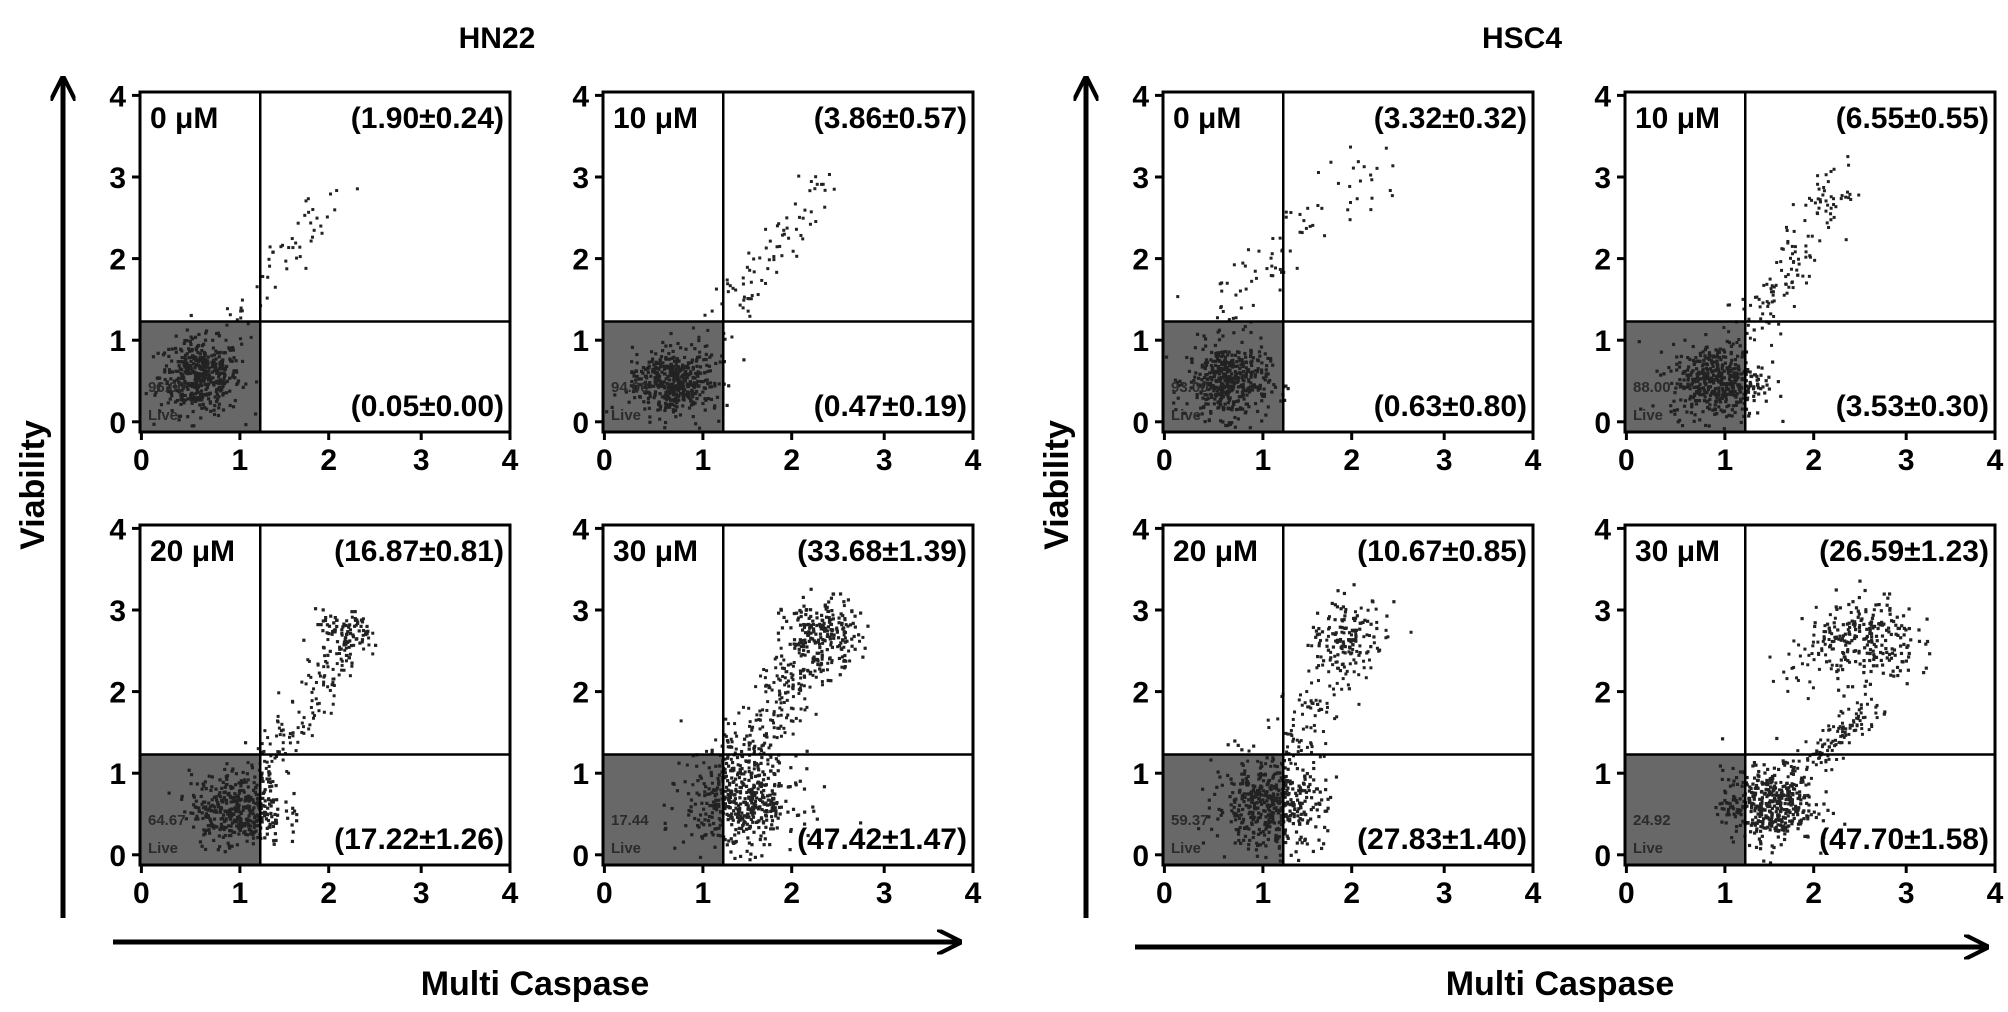  Describe the element at coordinates (33, 485) in the screenshot. I see `y-axis-label-left: Viability` at that location.